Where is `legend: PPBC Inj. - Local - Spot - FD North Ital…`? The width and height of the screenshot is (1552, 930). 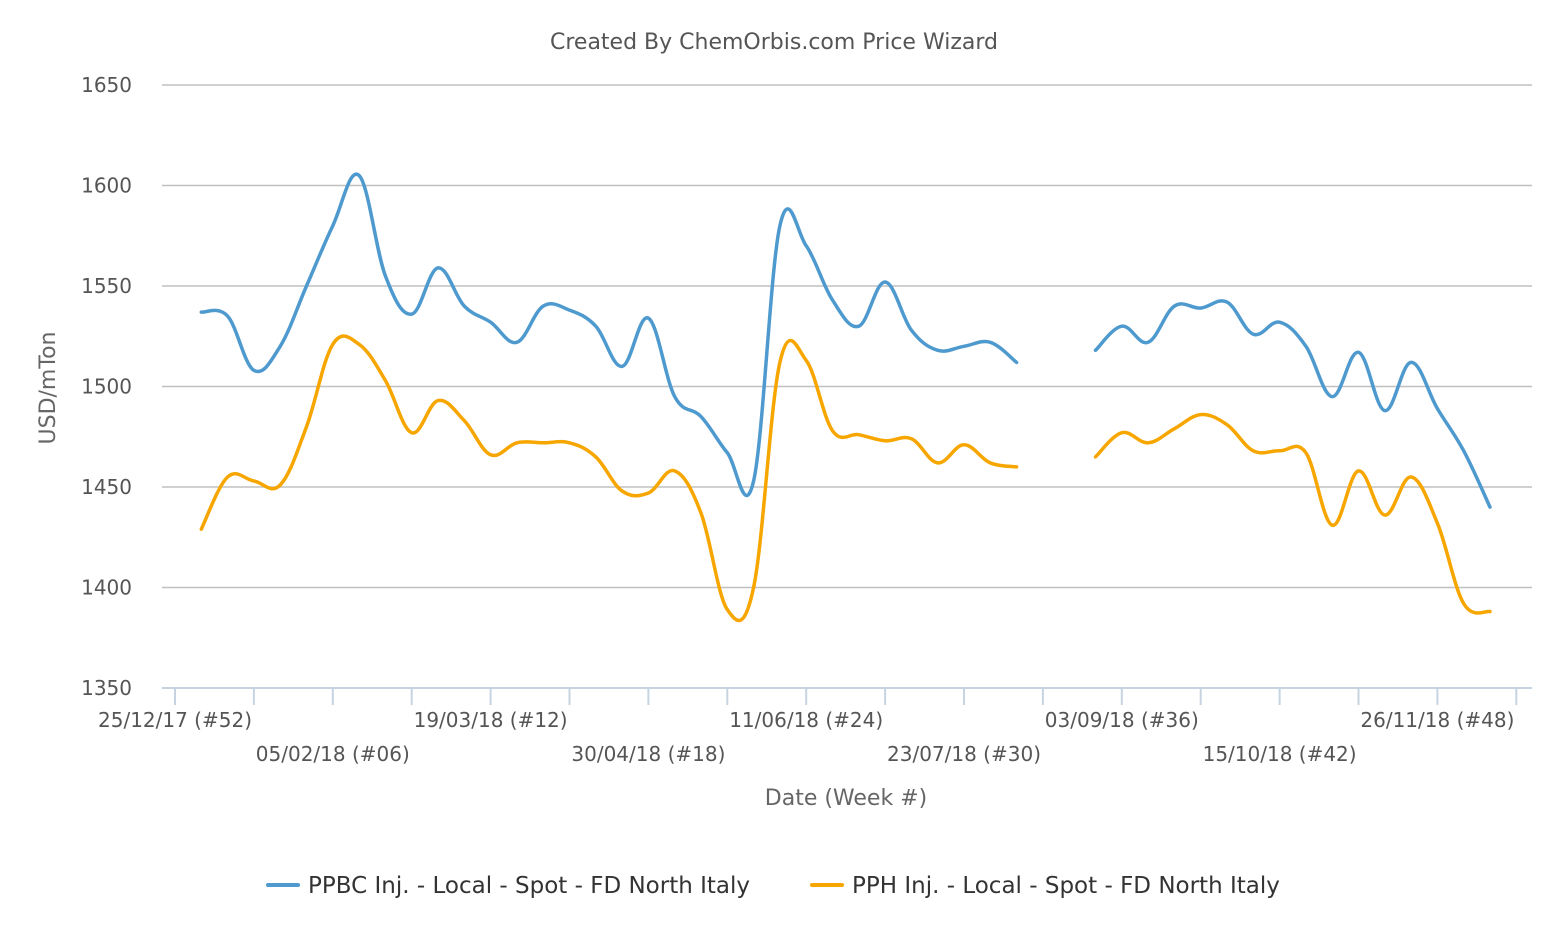 legend: PPBC Inj. - Local - Spot - FD North Ital… is located at coordinates (773, 886).